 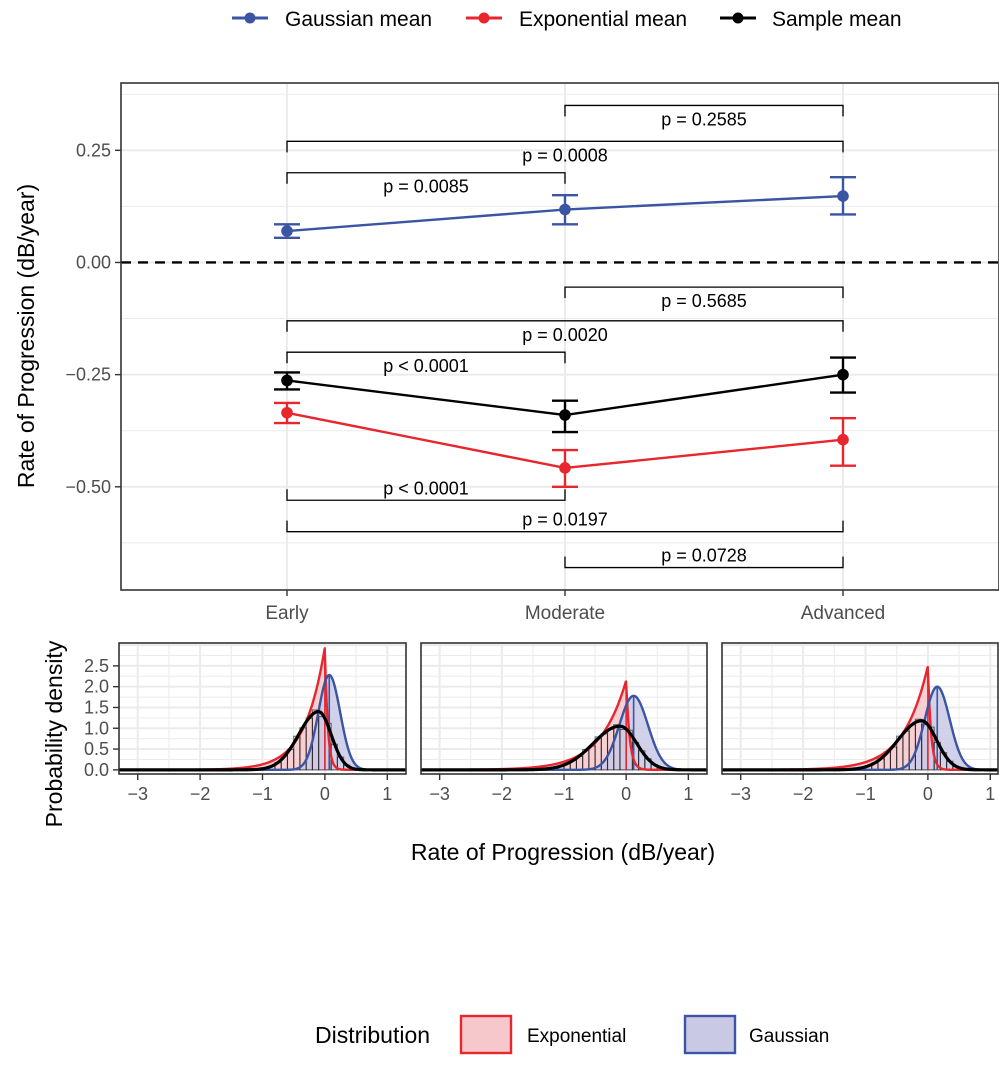 I want to click on density-panel-1: −3 −2 −1 0 1, so click(x=262, y=723).